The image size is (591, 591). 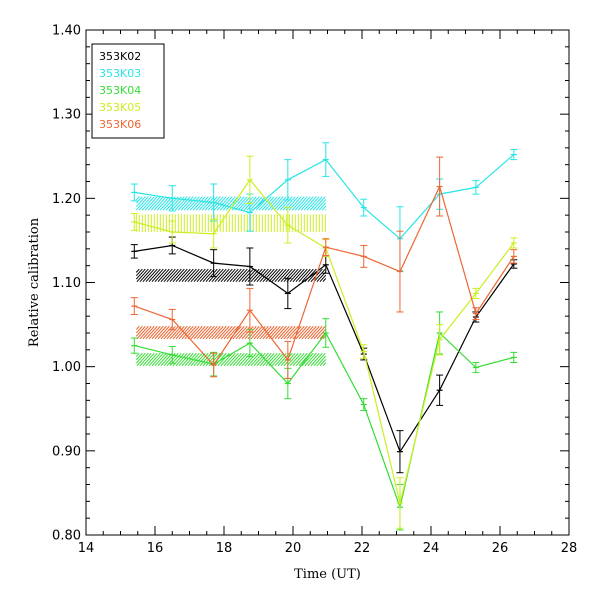 I want to click on y-tick-label: 0.80, so click(x=66, y=536).